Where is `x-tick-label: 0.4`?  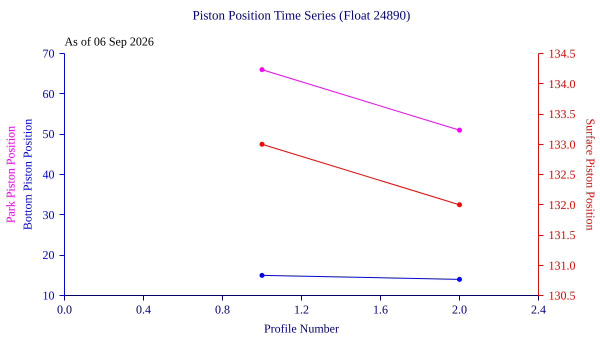
x-tick-label: 0.4 is located at coordinates (143, 309).